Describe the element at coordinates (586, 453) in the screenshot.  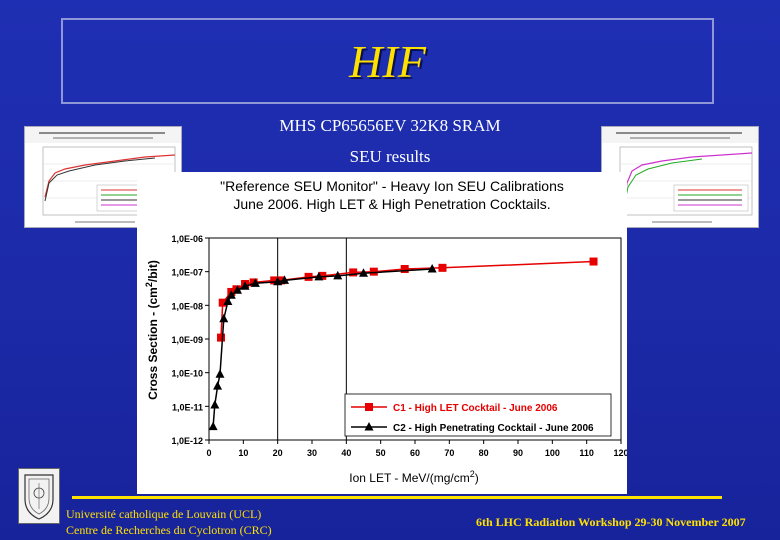
I see `x-tick-label: 110` at that location.